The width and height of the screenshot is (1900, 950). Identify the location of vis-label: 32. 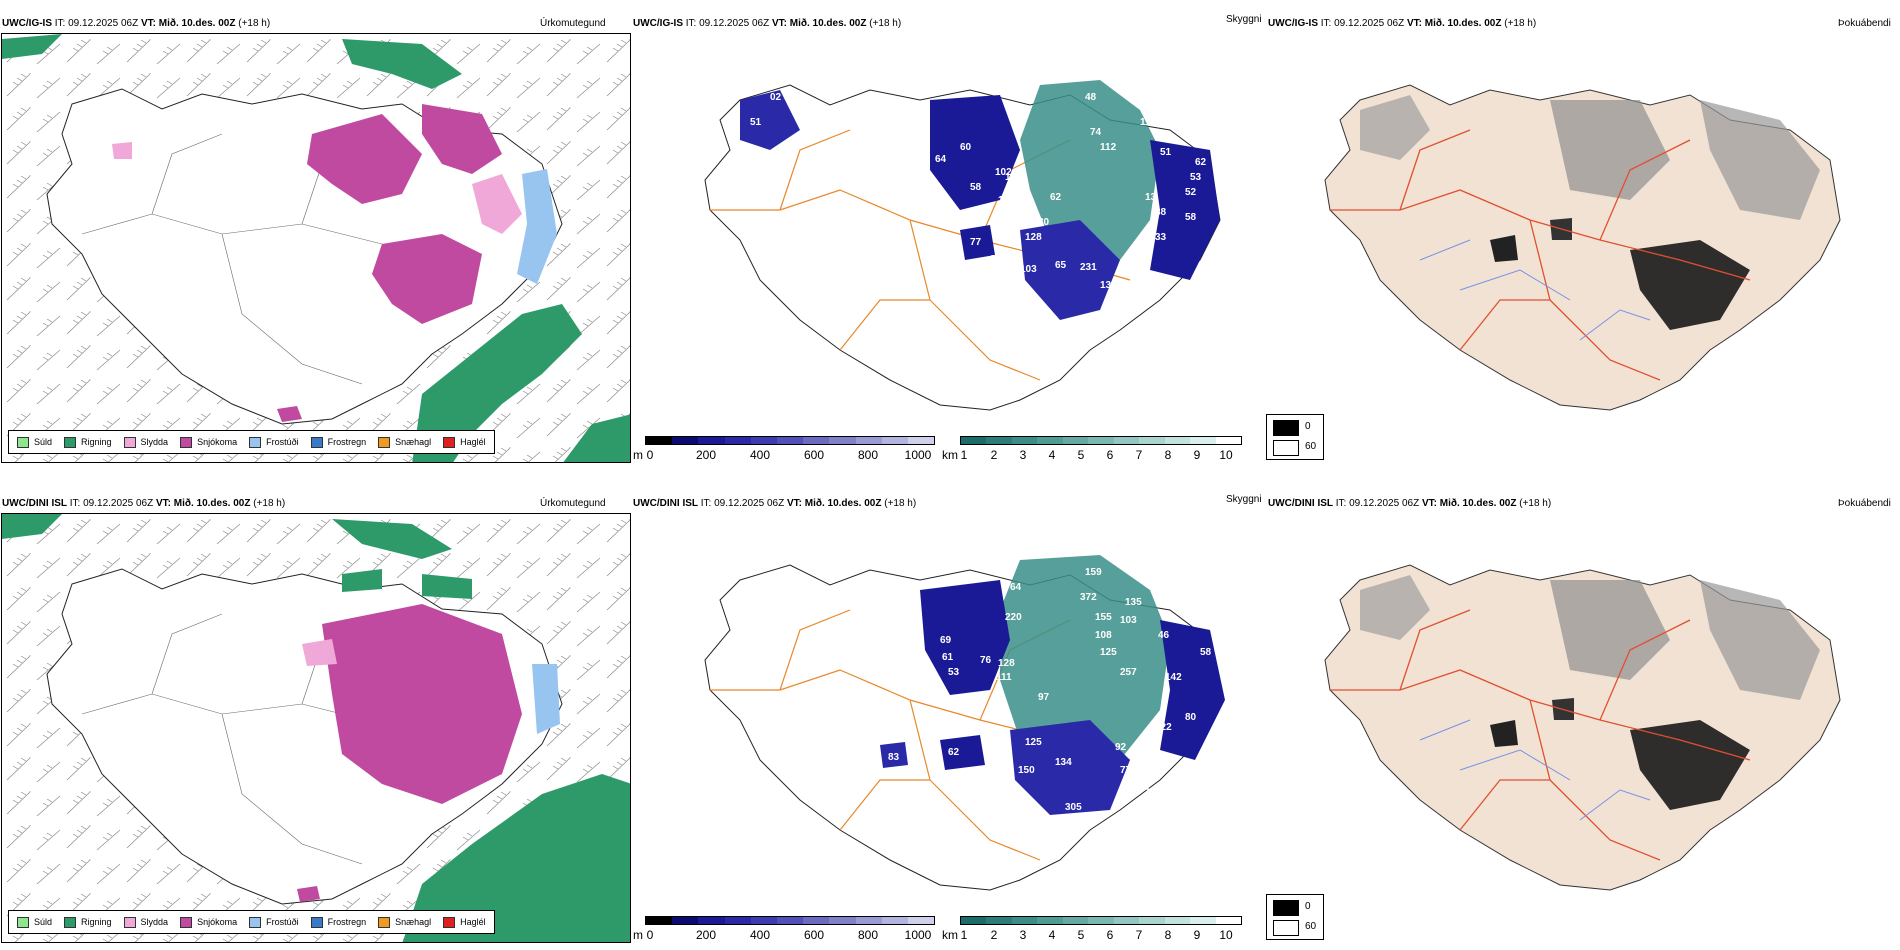
(1066, 842).